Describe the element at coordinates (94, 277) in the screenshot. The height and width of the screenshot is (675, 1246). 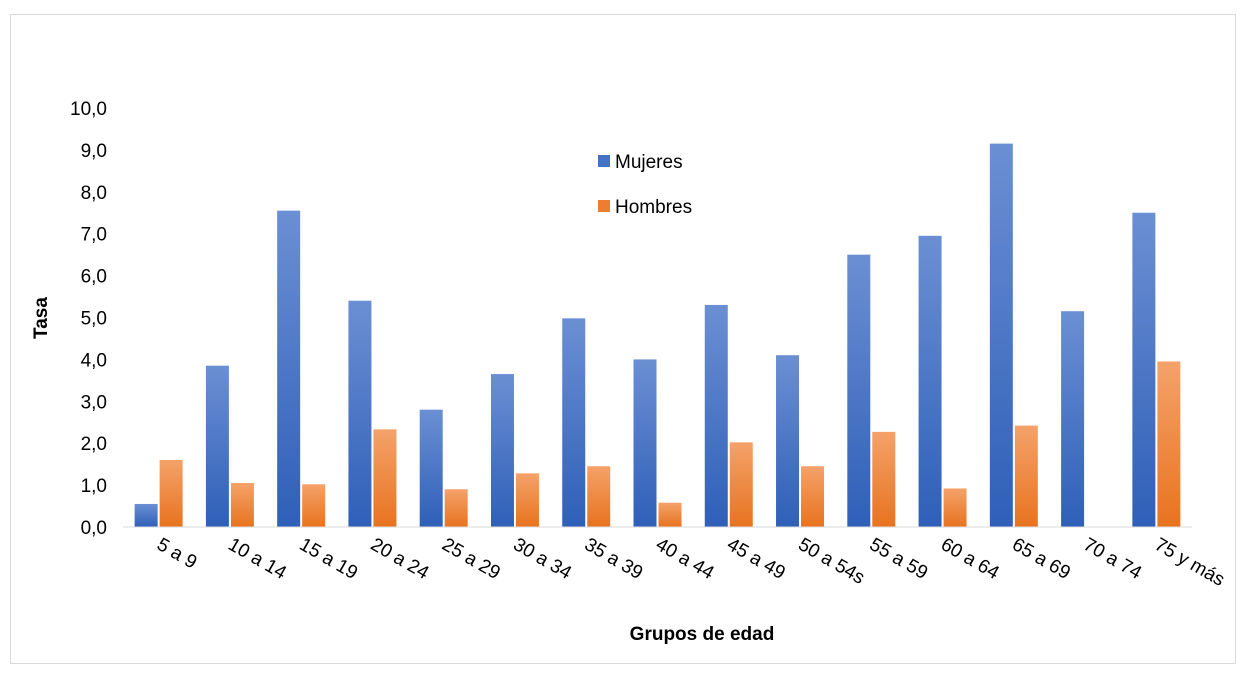
I see `y-tick-label: 6,0` at that location.